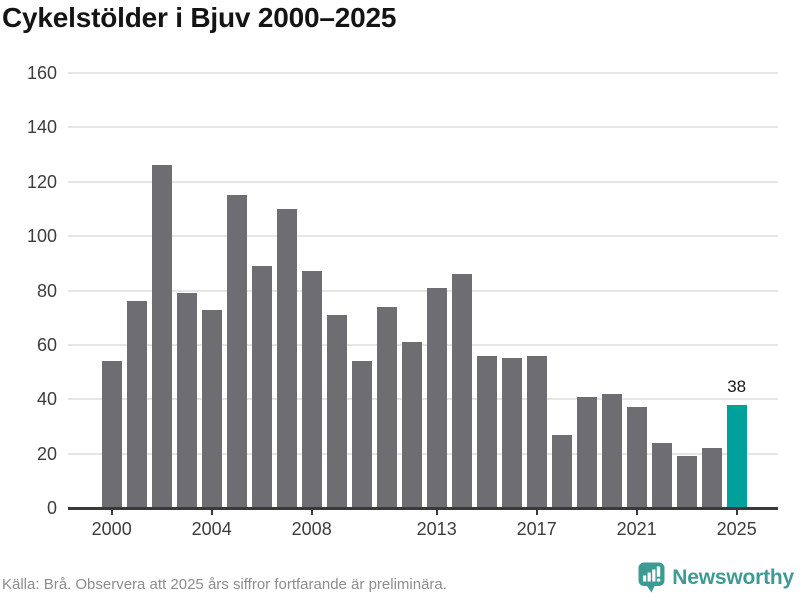 Image resolution: width=800 pixels, height=600 pixels. What do you see at coordinates (736, 456) in the screenshot?
I see `bar-2025` at bounding box center [736, 456].